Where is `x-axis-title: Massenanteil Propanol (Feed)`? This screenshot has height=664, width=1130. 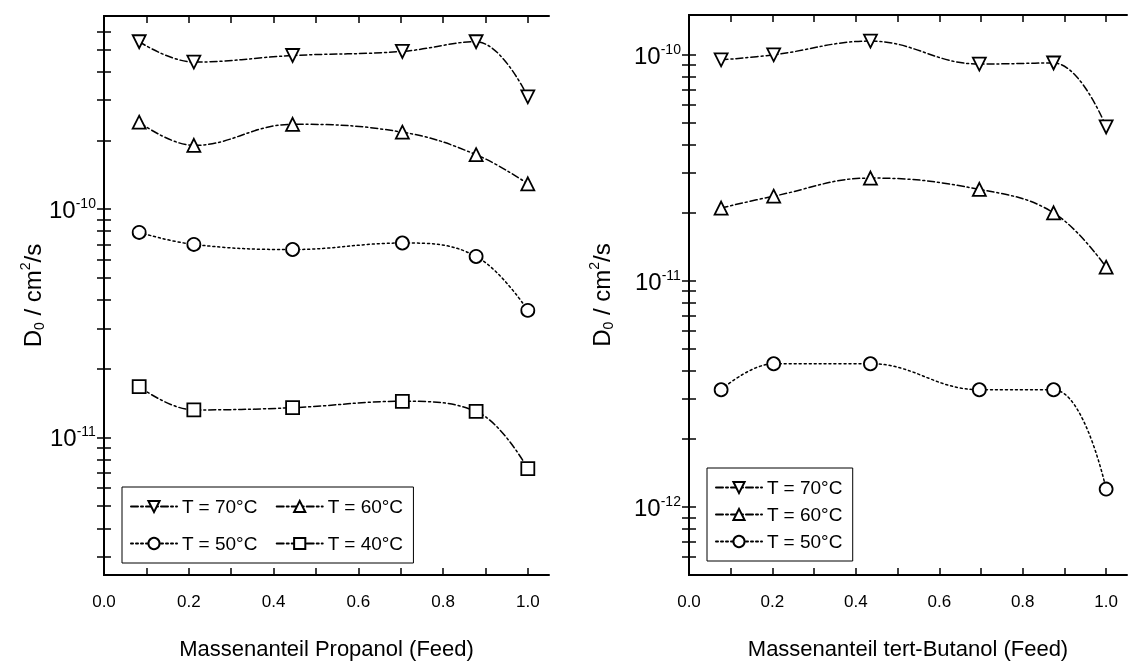 x-axis-title: Massenanteil Propanol (Feed) is located at coordinates (326, 648).